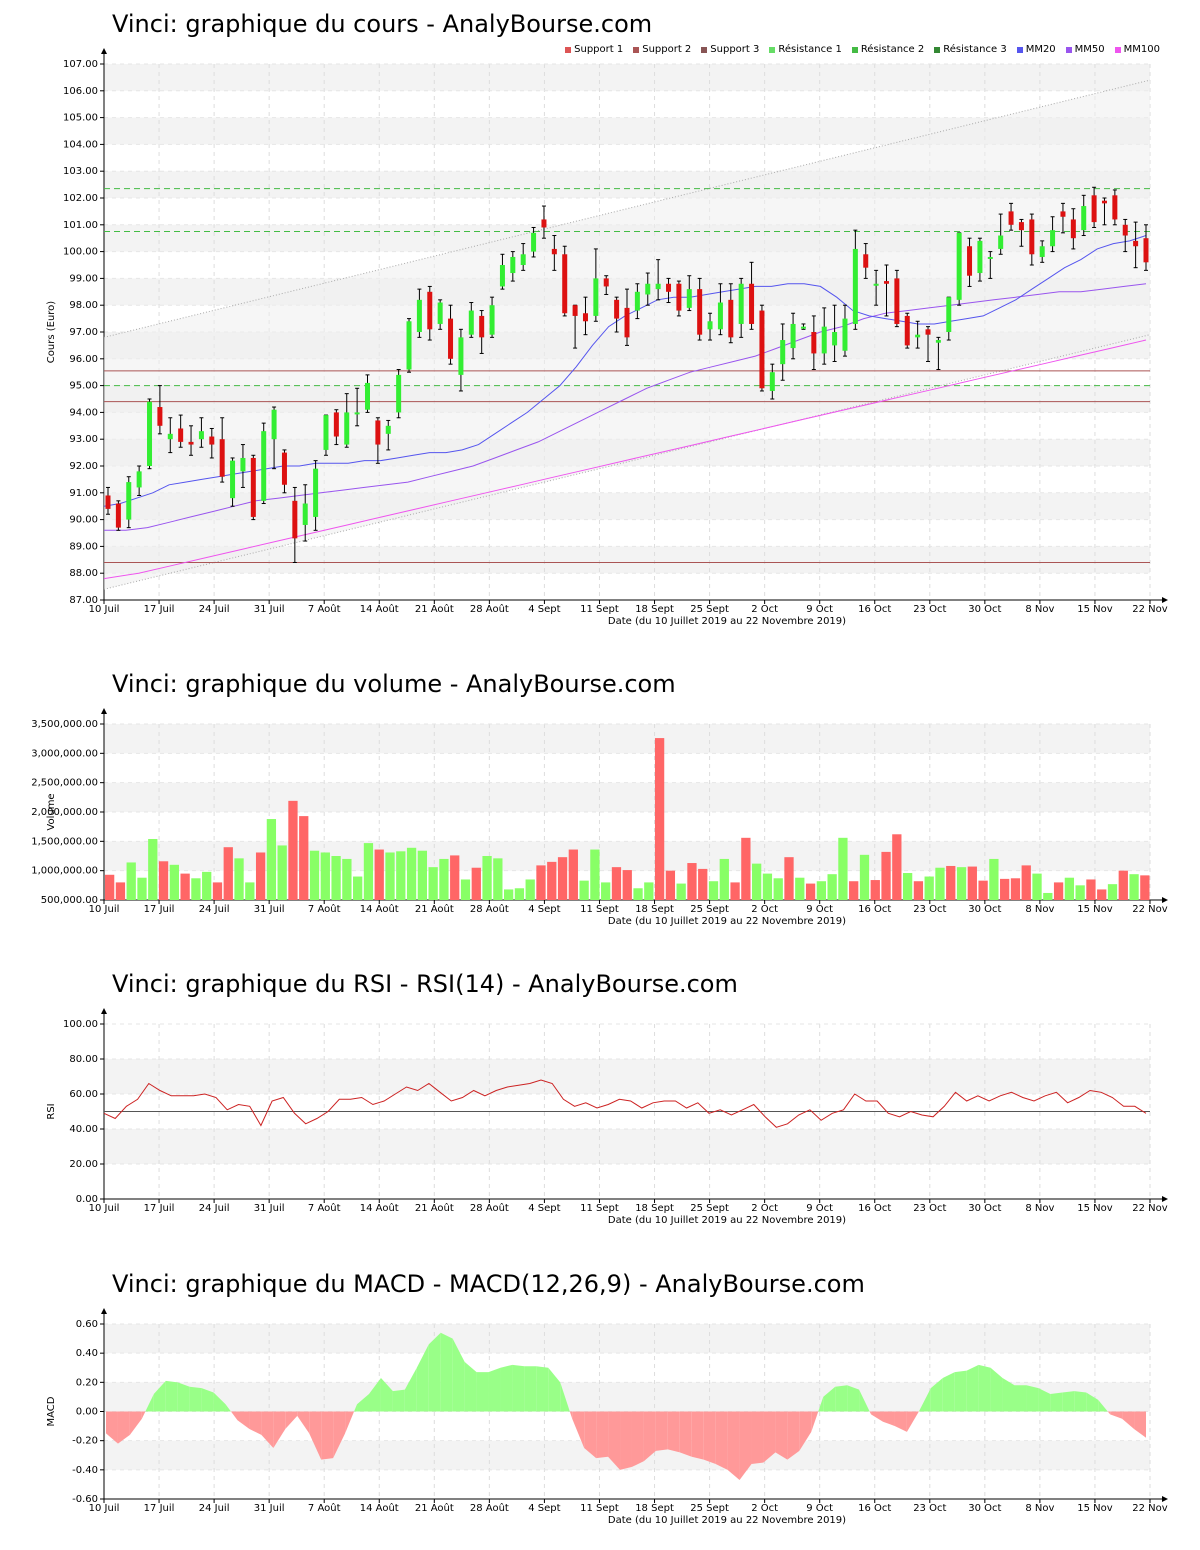  Describe the element at coordinates (104, 711) in the screenshot. I see `volume-y-arrow` at that location.